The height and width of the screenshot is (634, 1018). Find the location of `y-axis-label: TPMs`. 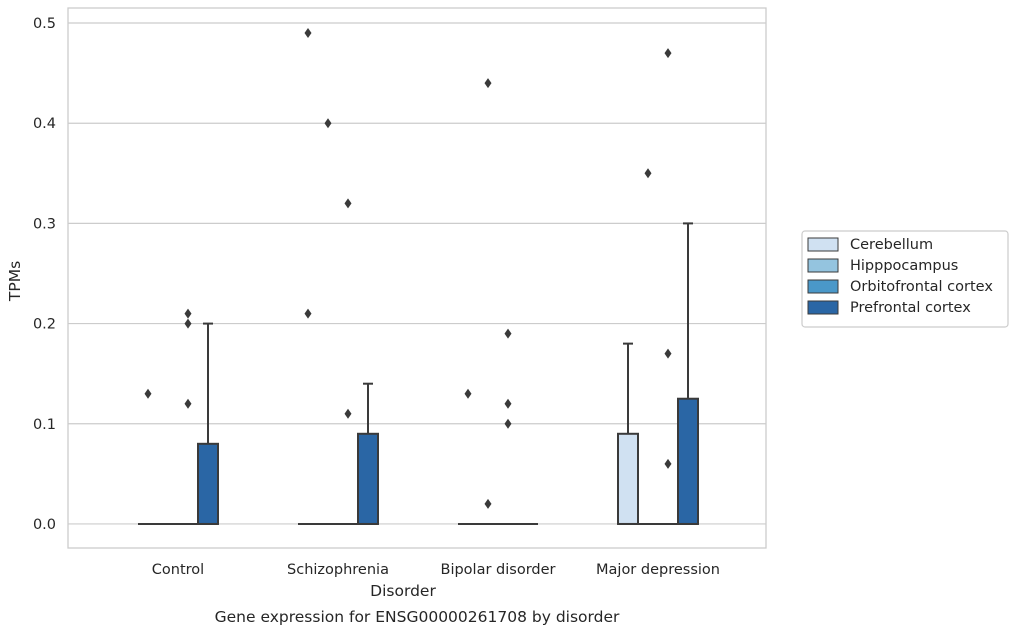

y-axis-label: TPMs is located at coordinates (15, 281).